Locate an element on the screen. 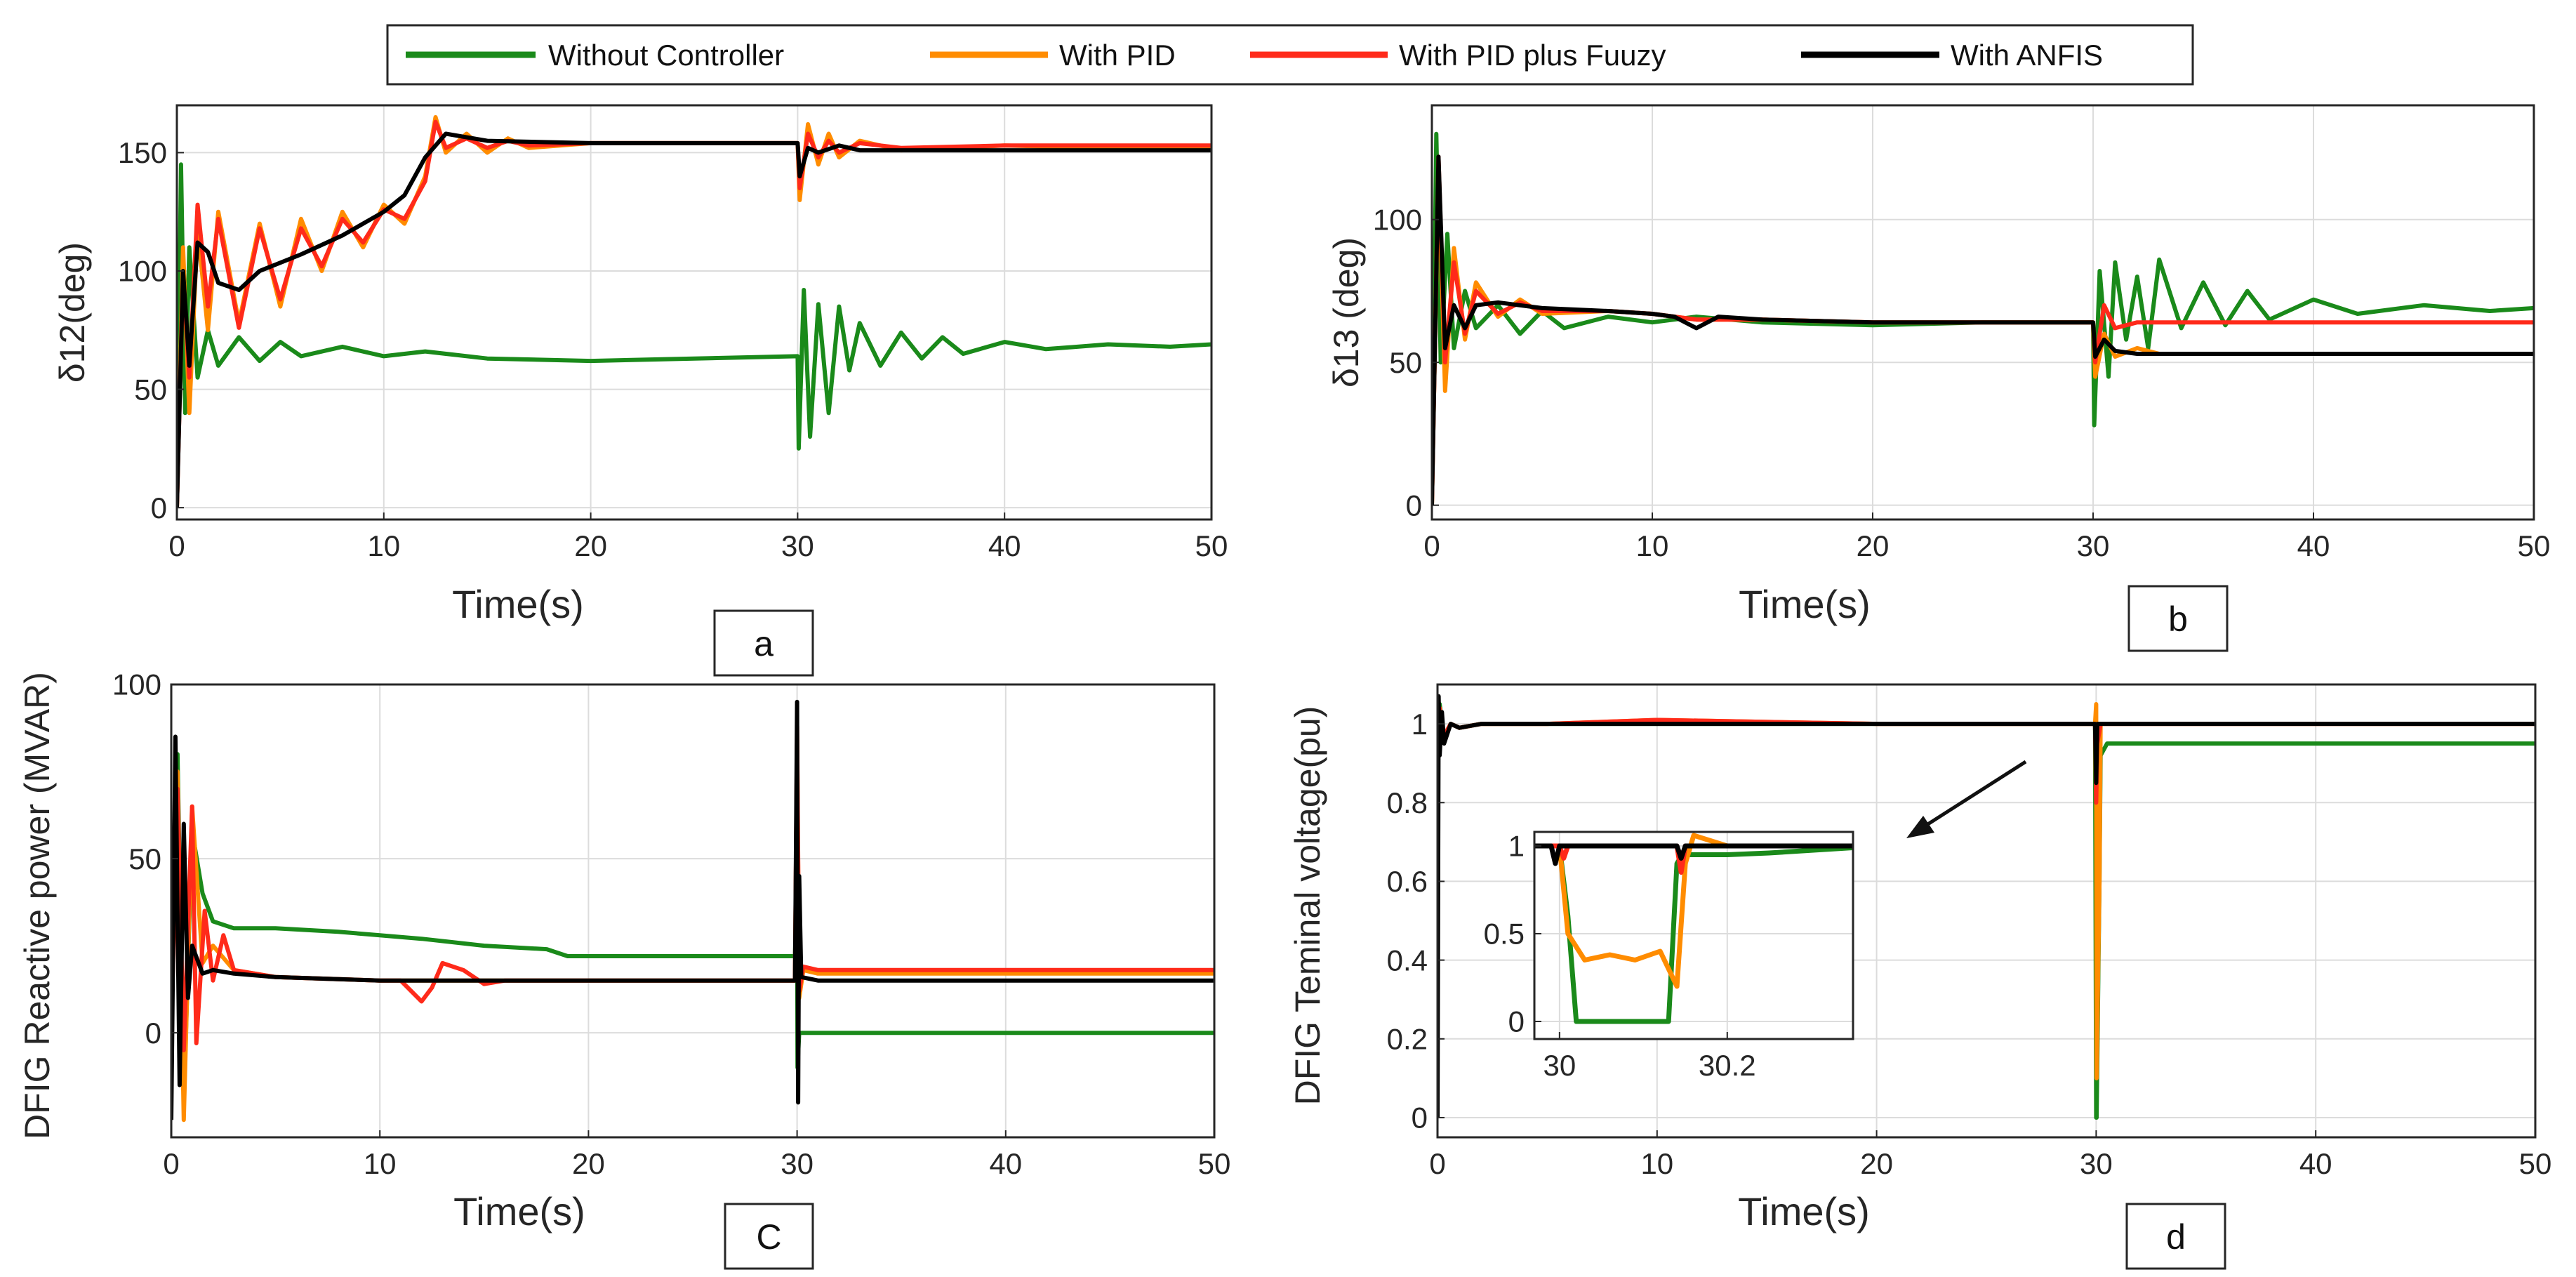  legend-entry-without-controller: Without Controller is located at coordinates (595, 55).